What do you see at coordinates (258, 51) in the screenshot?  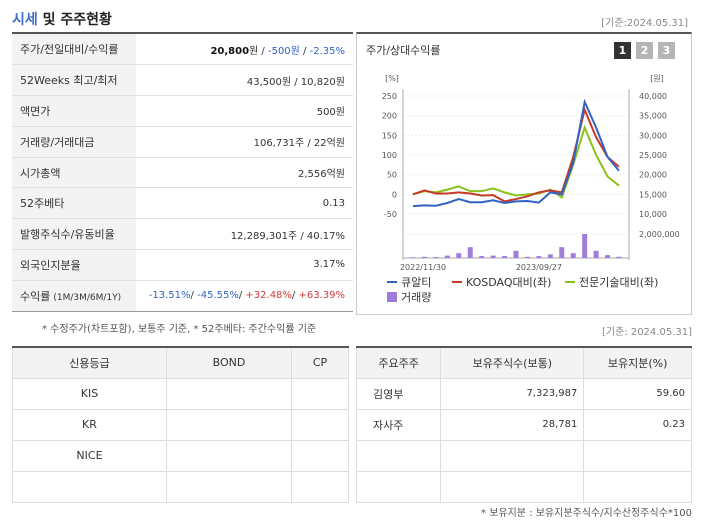 I see `value-part: 원 /` at bounding box center [258, 51].